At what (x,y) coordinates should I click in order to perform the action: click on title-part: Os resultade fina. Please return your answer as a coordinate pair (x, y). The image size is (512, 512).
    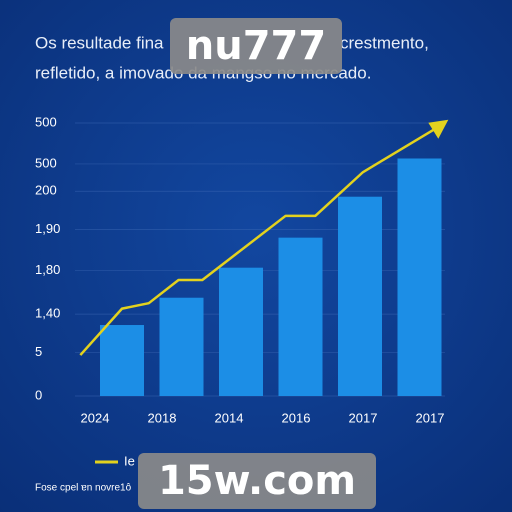
    Looking at the image, I should click on (99, 42).